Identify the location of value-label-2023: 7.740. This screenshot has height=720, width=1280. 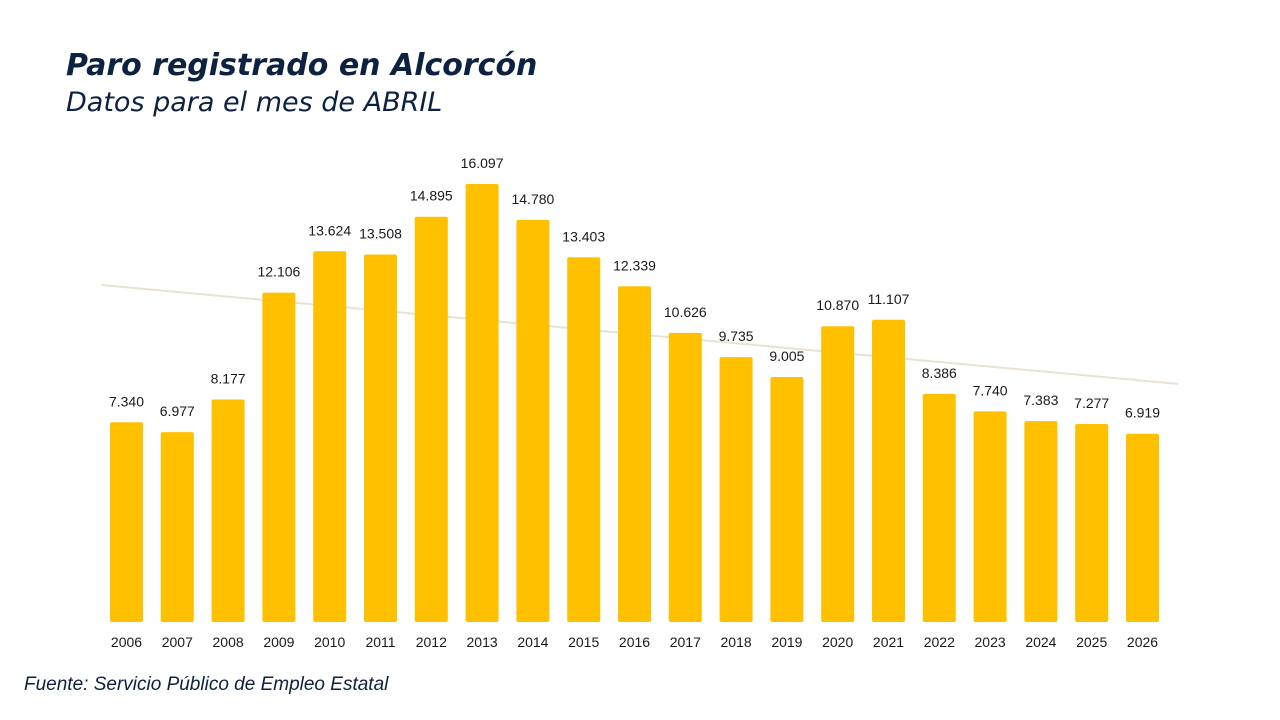
(990, 390).